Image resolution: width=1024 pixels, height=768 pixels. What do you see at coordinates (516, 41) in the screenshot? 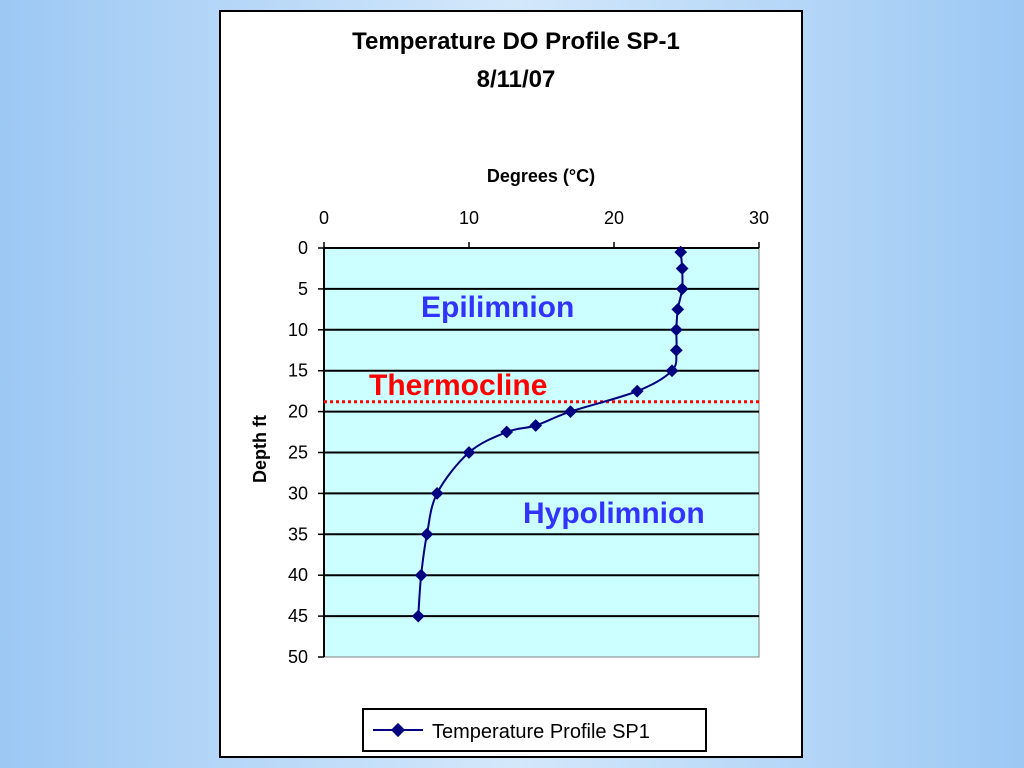
I see `chart-title: Temperature DO Profile SP-1` at bounding box center [516, 41].